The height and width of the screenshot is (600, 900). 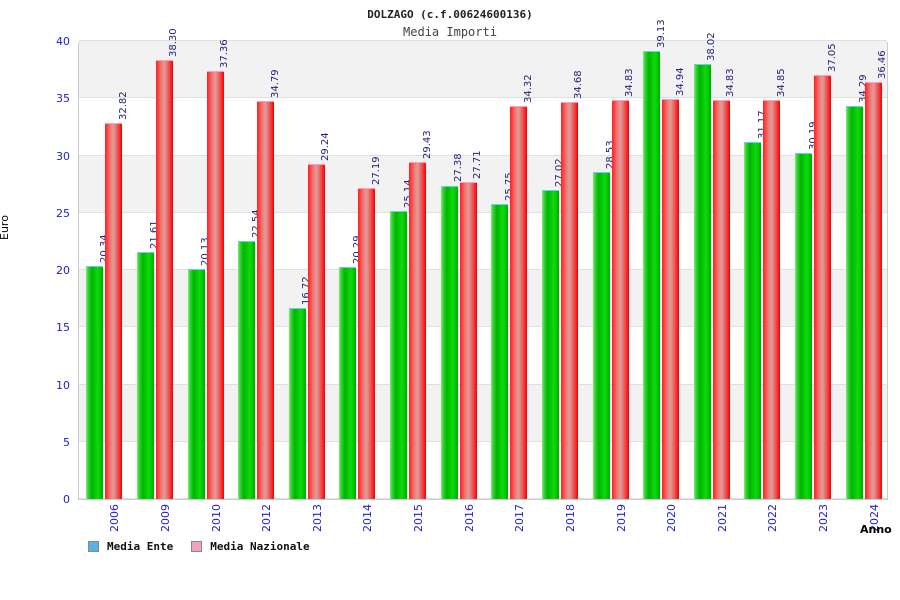 I want to click on x-axis-tick-label: 2016, so click(x=469, y=518).